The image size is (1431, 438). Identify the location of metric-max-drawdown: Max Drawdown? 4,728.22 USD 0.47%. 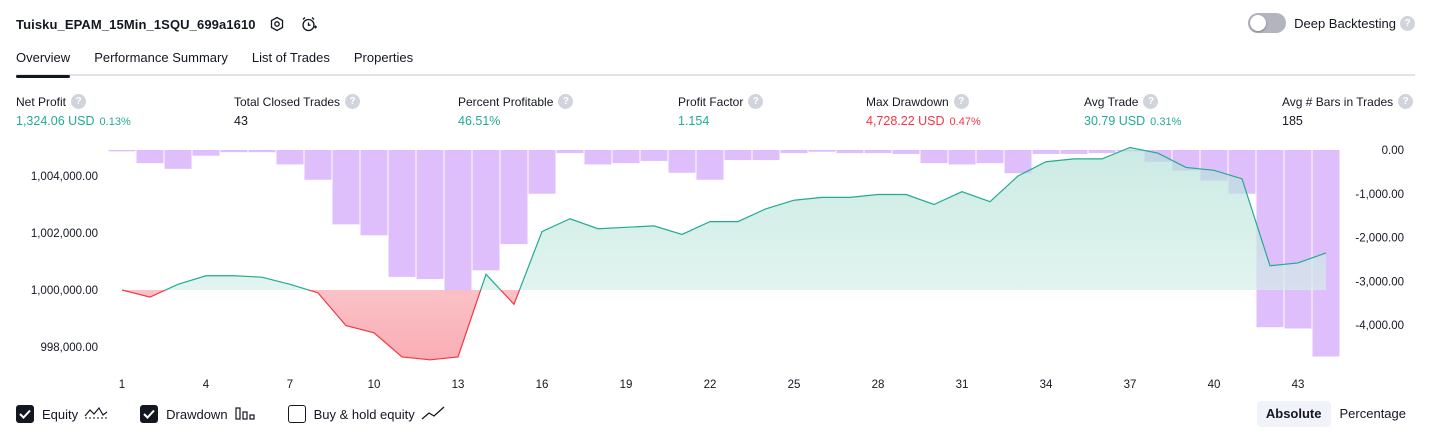
(923, 112).